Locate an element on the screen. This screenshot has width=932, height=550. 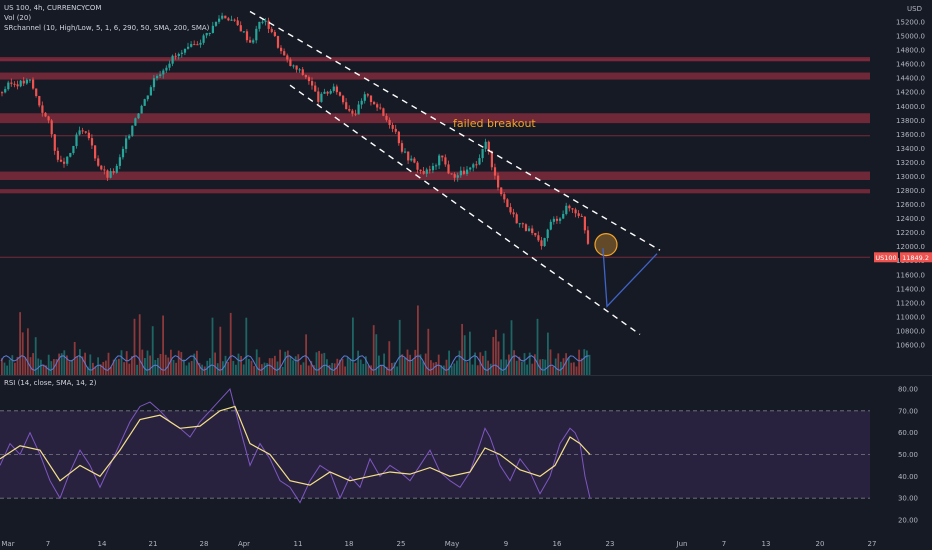
price-tick-label: 11000.0 is located at coordinates (910, 317).